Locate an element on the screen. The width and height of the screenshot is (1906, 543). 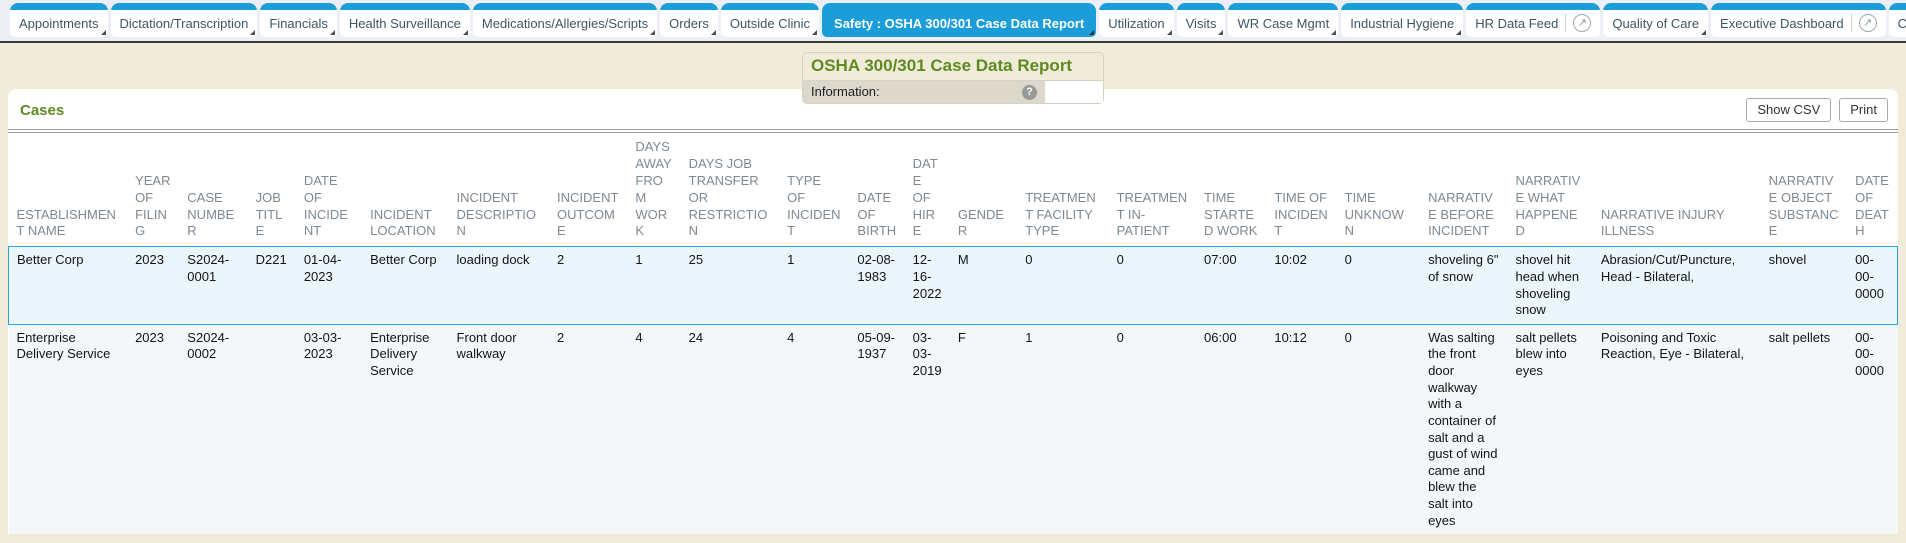
tab-orders: Orders is located at coordinates (689, 20).